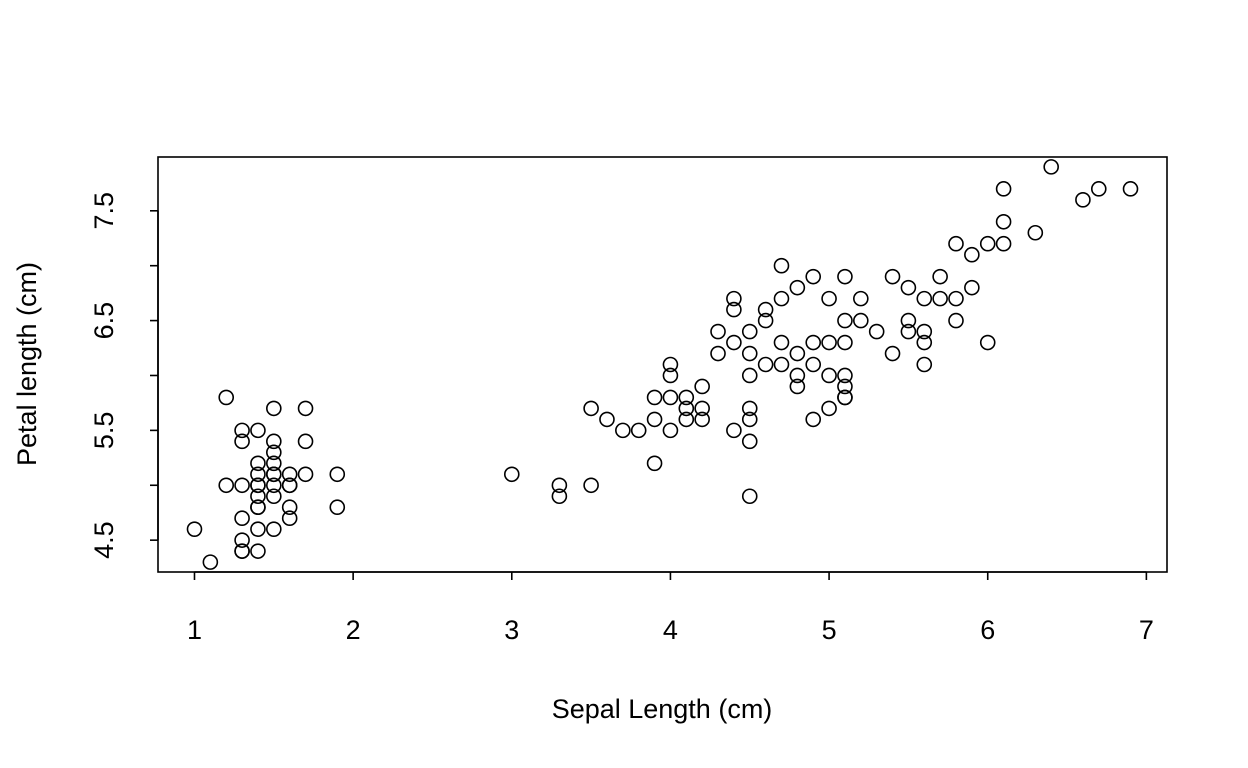  What do you see at coordinates (1146, 630) in the screenshot?
I see `x-tick-label: 7` at bounding box center [1146, 630].